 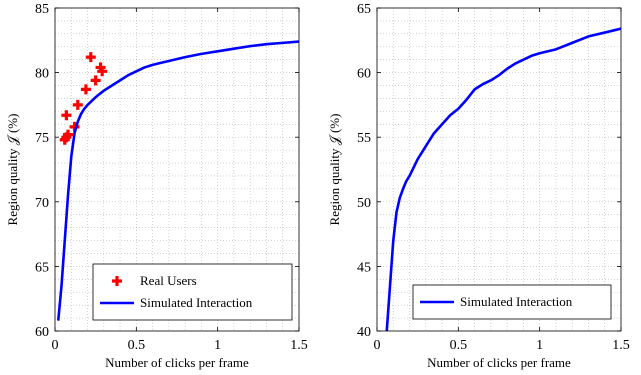 I want to click on y-tick-label: 40, so click(x=364, y=332).